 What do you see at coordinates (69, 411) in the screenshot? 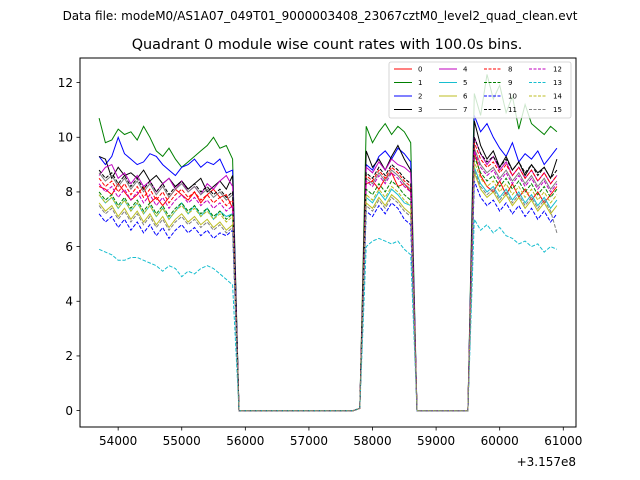
I see `y-tick-label: 0` at bounding box center [69, 411].